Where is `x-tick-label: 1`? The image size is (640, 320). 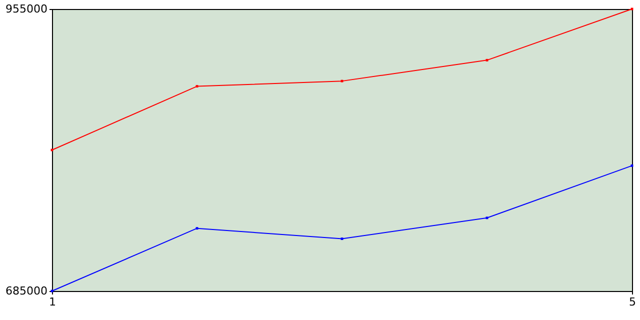
x-tick-label: 1 is located at coordinates (52, 302).